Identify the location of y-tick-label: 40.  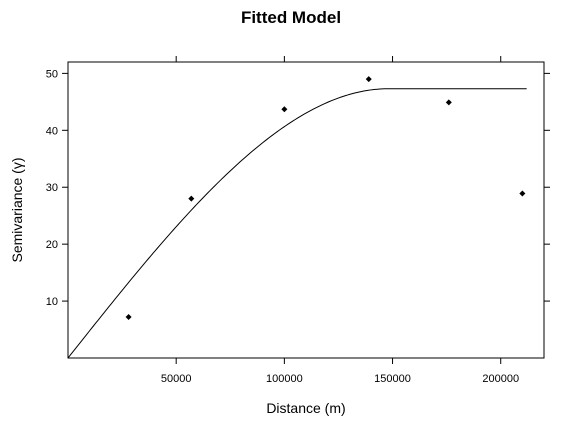
(52, 131).